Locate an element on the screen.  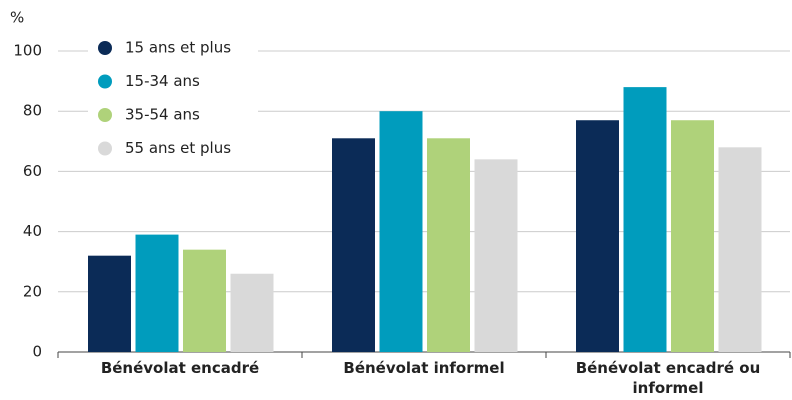
legend-background is located at coordinates (173, 98).